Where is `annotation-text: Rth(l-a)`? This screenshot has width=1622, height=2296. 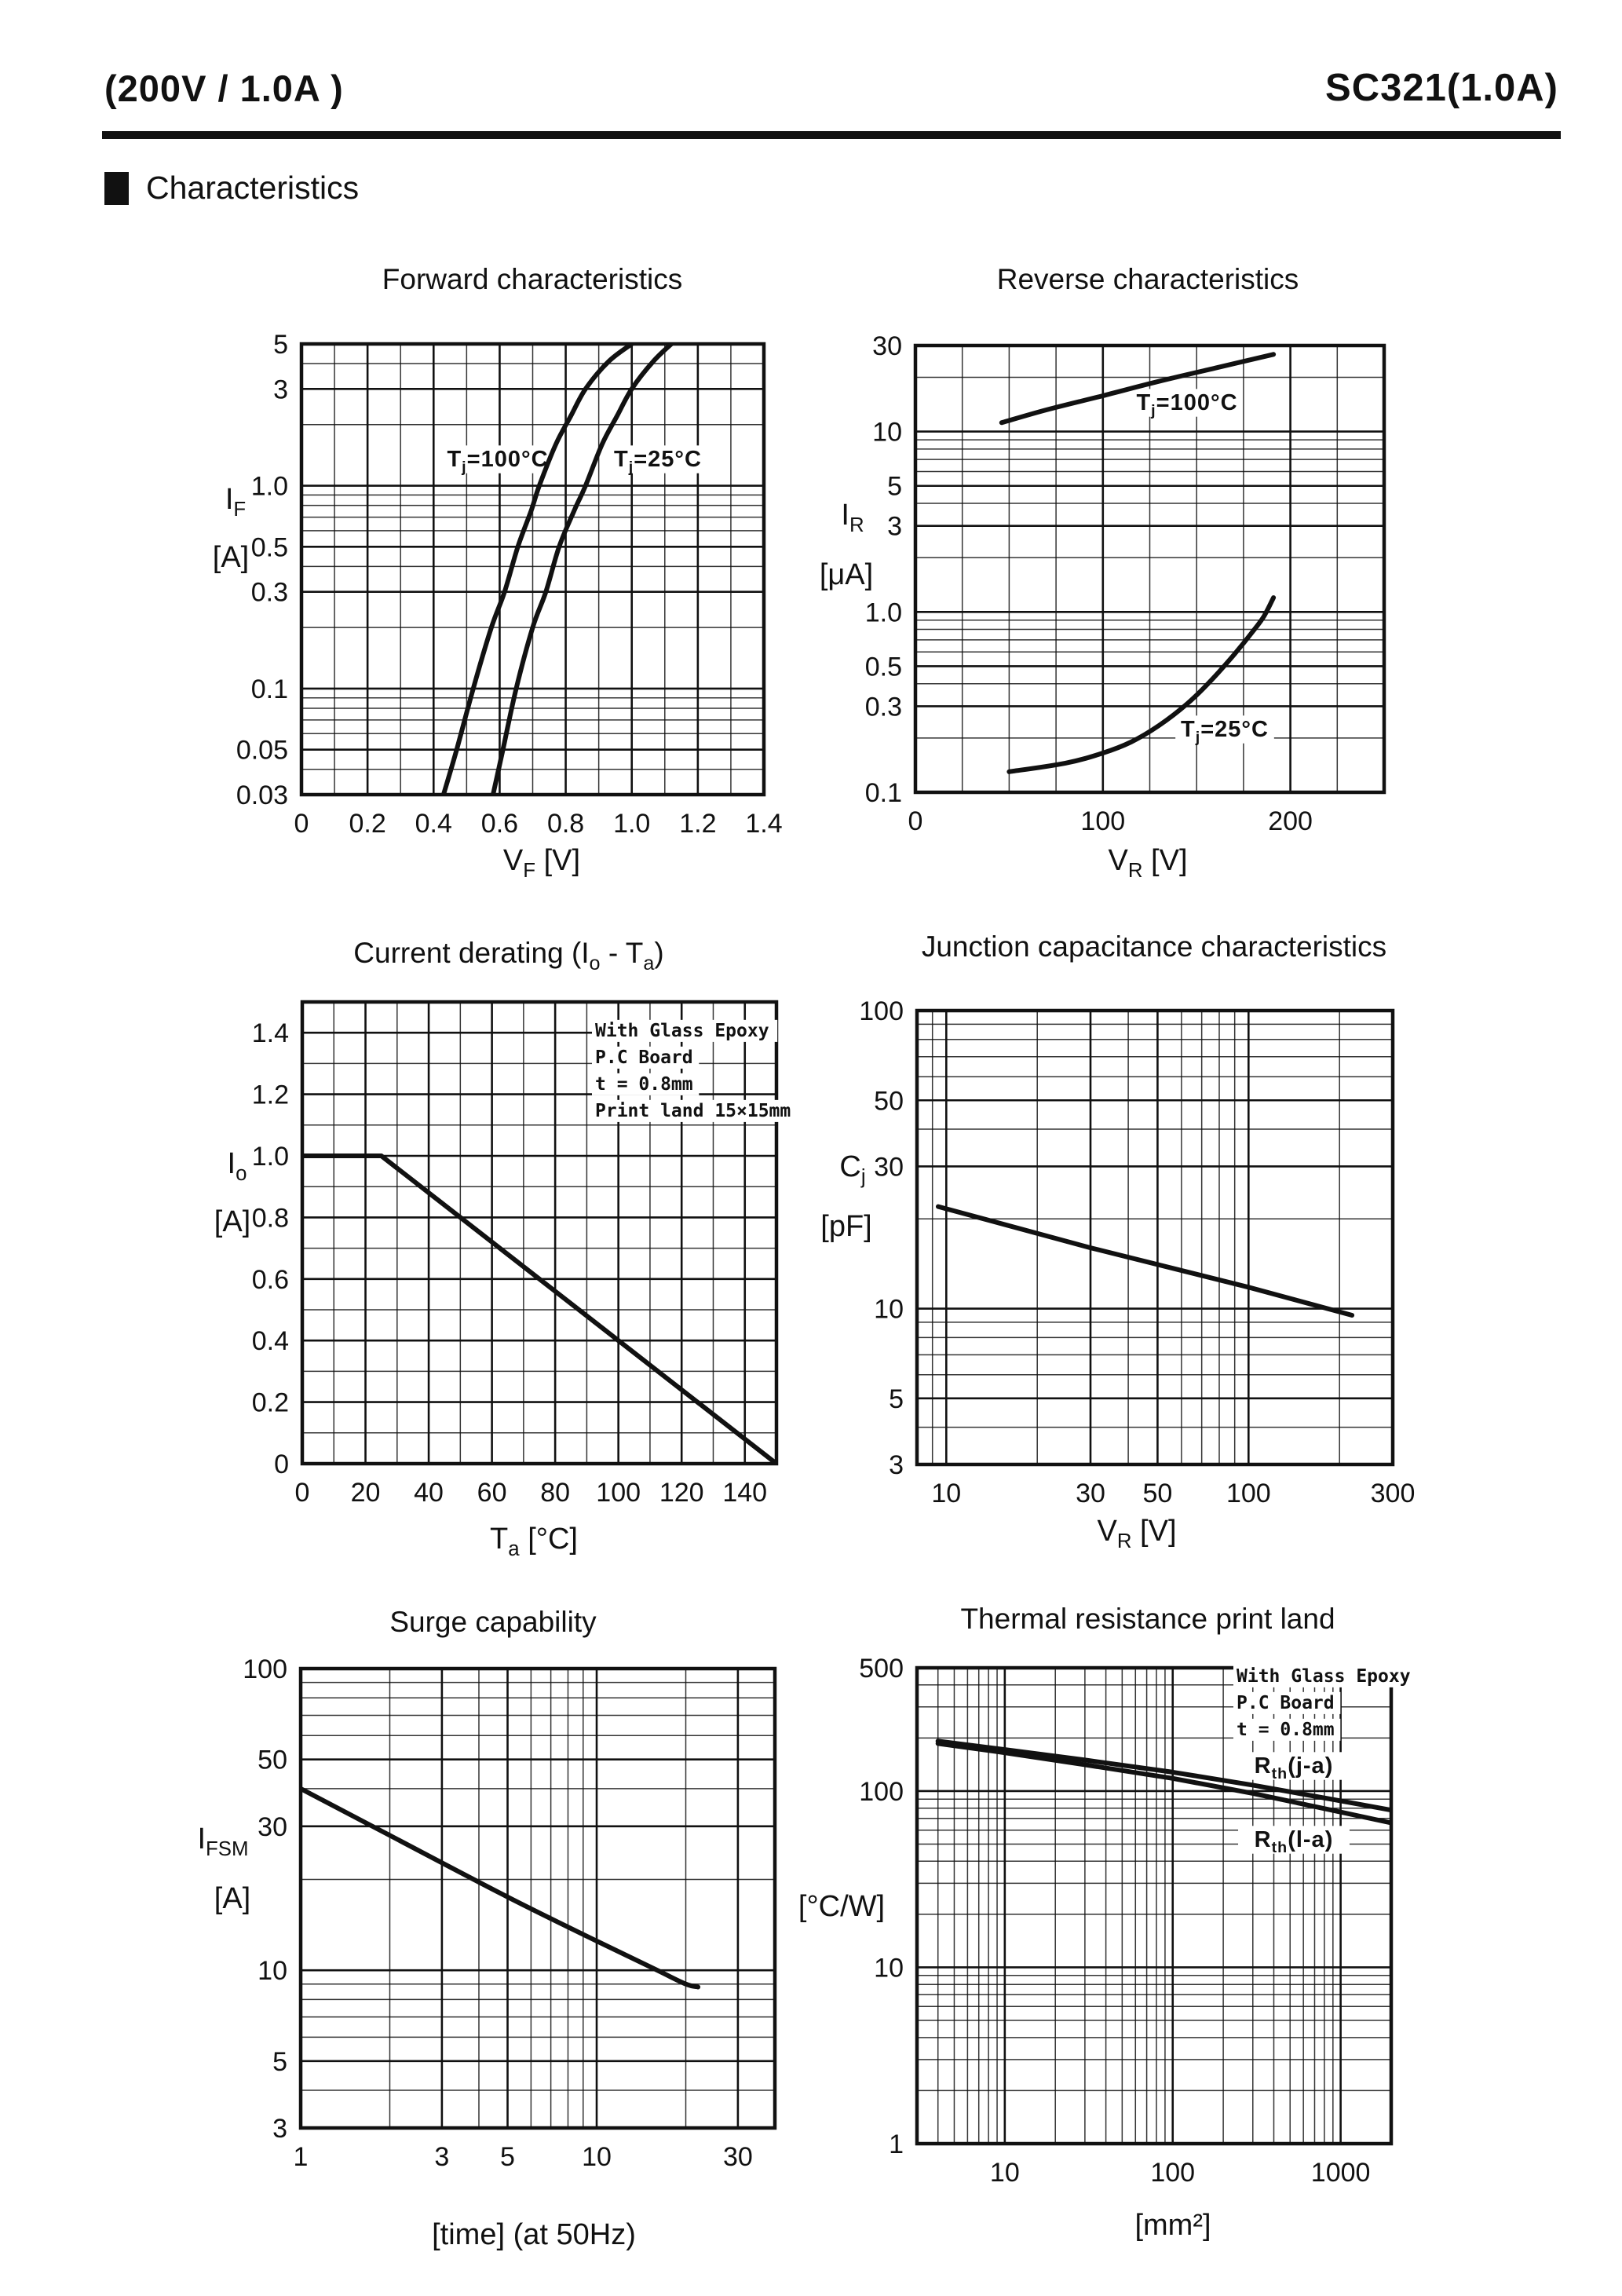 annotation-text: Rth(l-a) is located at coordinates (1294, 1841).